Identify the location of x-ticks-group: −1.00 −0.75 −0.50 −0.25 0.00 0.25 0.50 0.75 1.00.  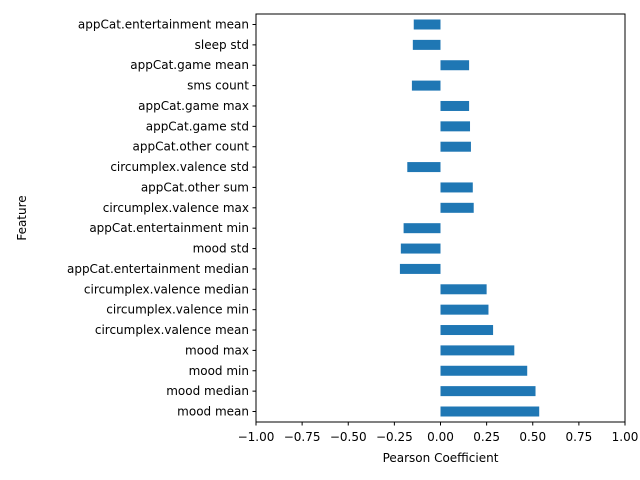
(438, 433).